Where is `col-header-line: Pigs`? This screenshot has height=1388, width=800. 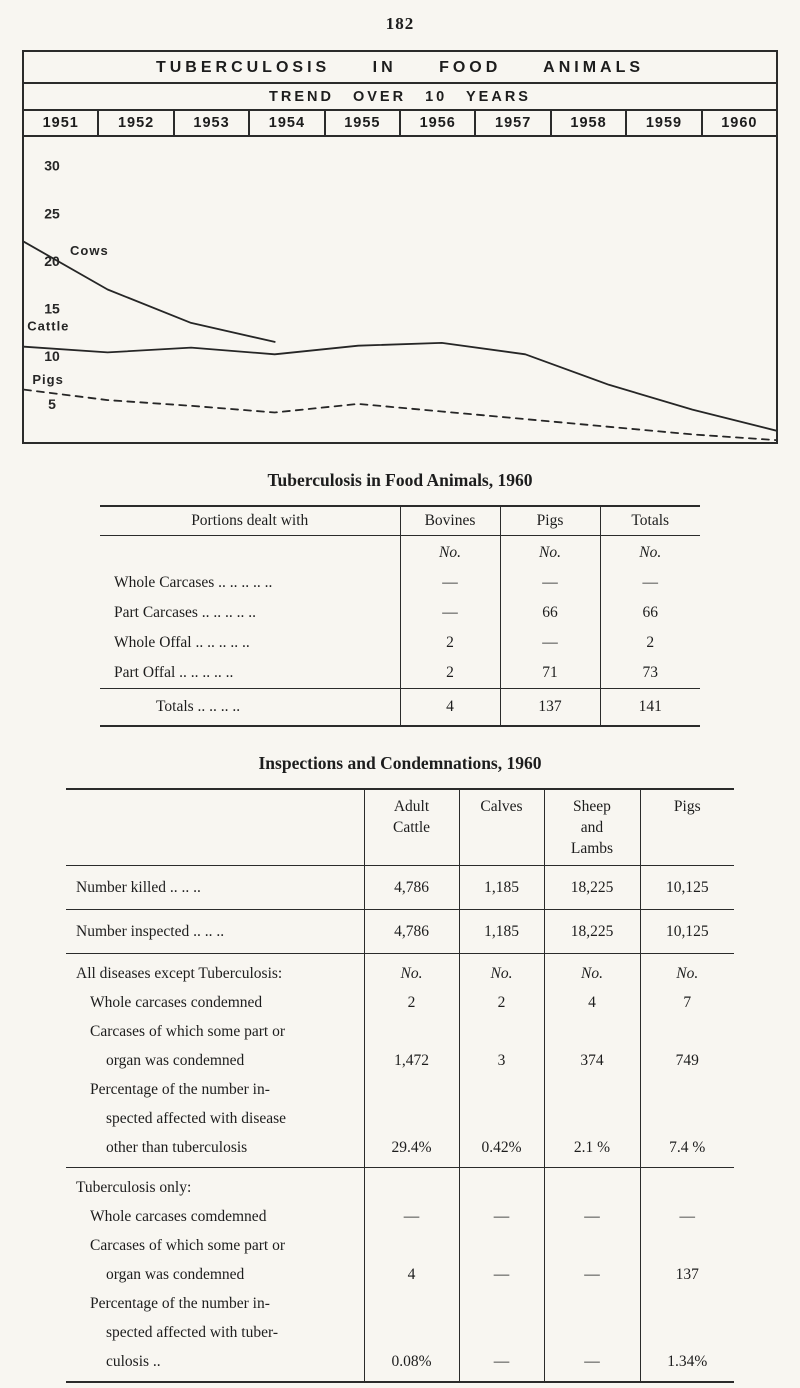
col-header-line: Pigs is located at coordinates (687, 806).